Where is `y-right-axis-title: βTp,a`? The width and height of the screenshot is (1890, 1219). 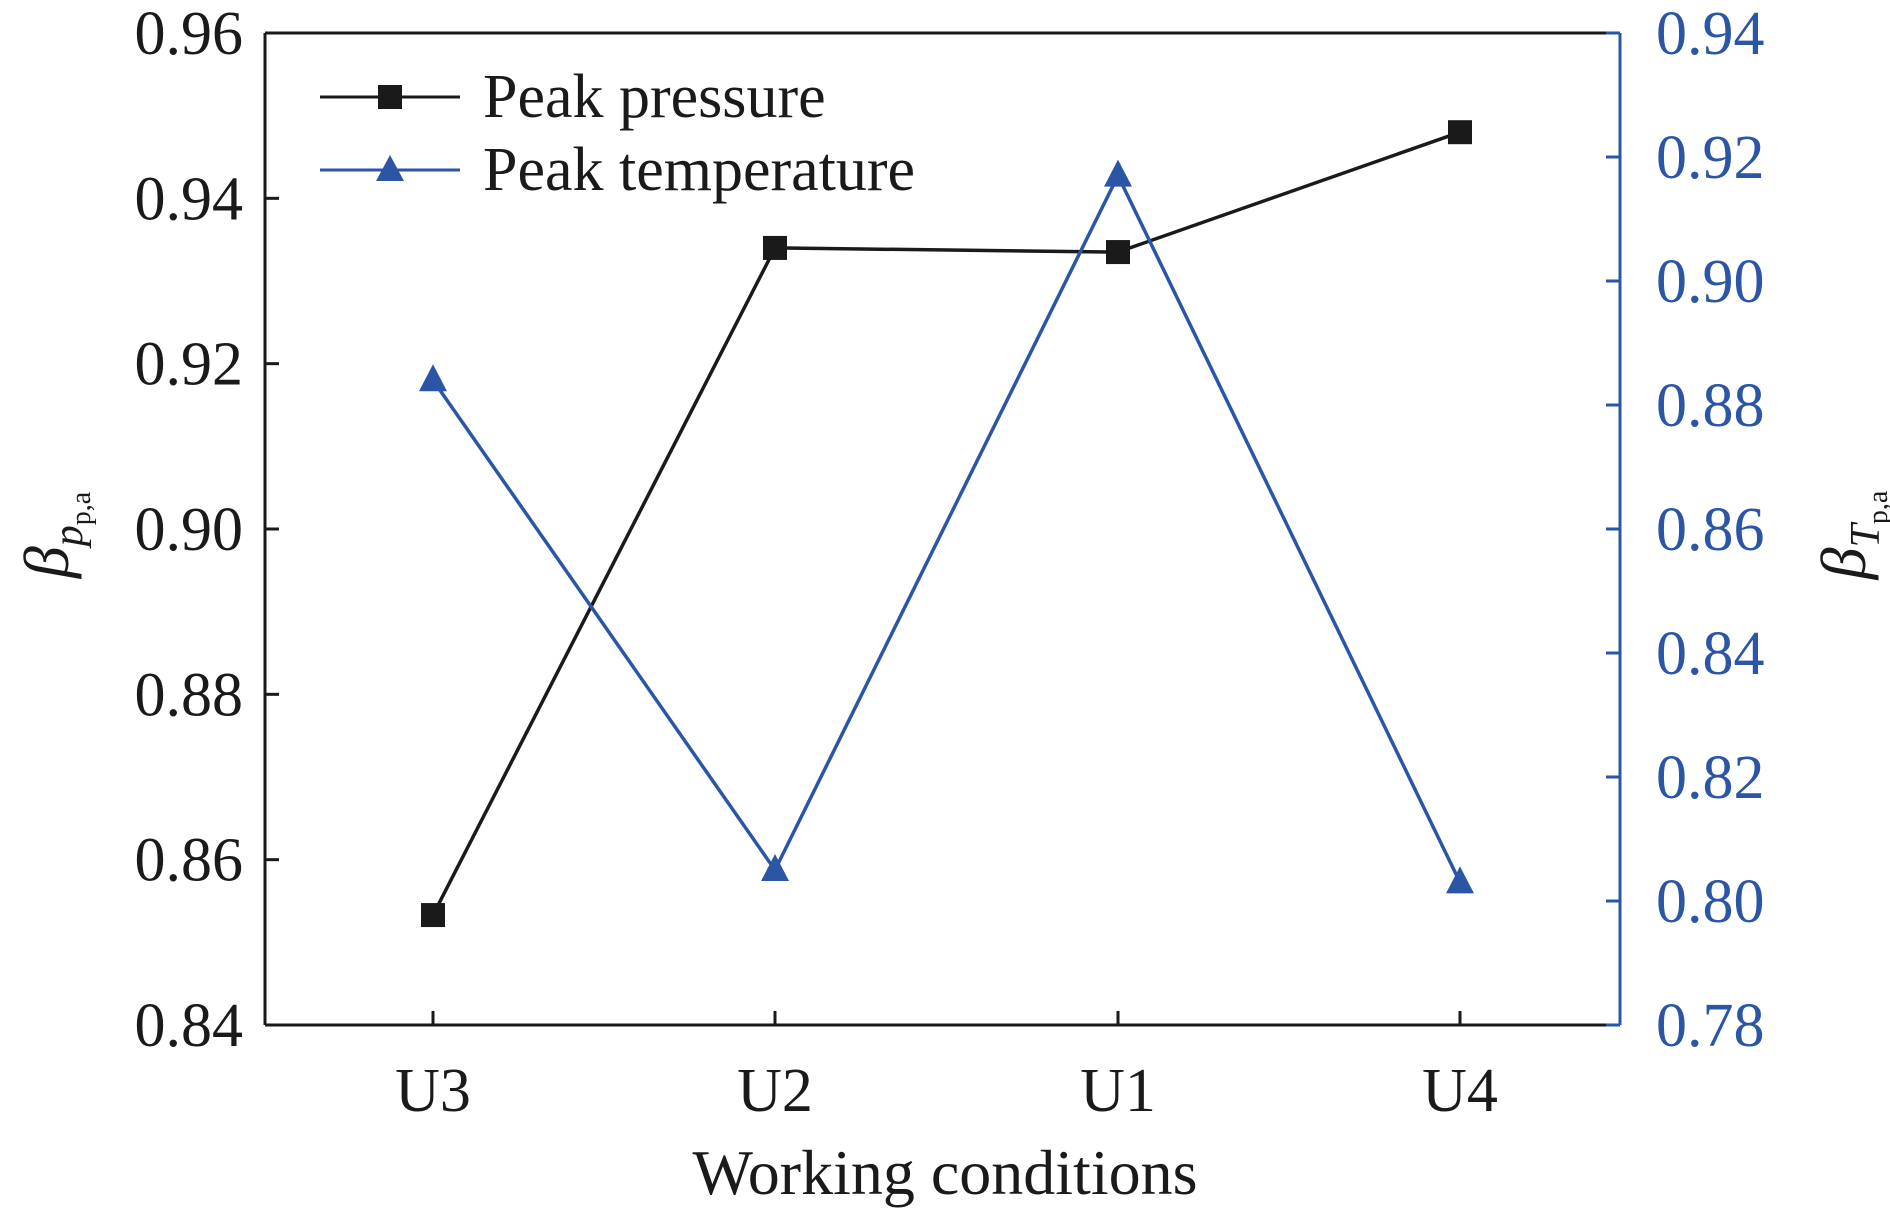
y-right-axis-title: βTp,a is located at coordinates (1849, 535).